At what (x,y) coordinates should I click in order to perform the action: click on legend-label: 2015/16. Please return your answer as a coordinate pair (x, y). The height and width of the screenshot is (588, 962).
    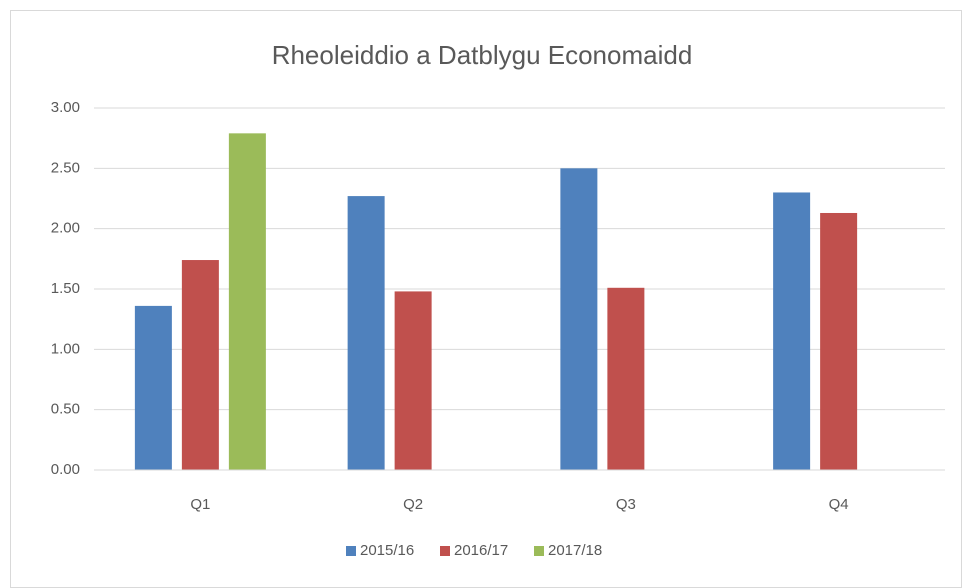
    Looking at the image, I should click on (387, 550).